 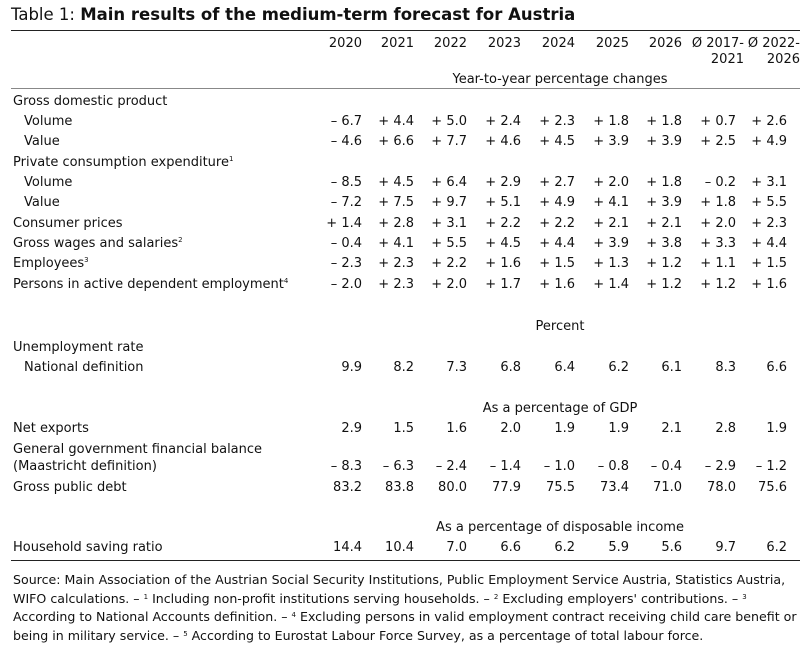 I want to click on column-header: 2024, so click(x=558, y=43).